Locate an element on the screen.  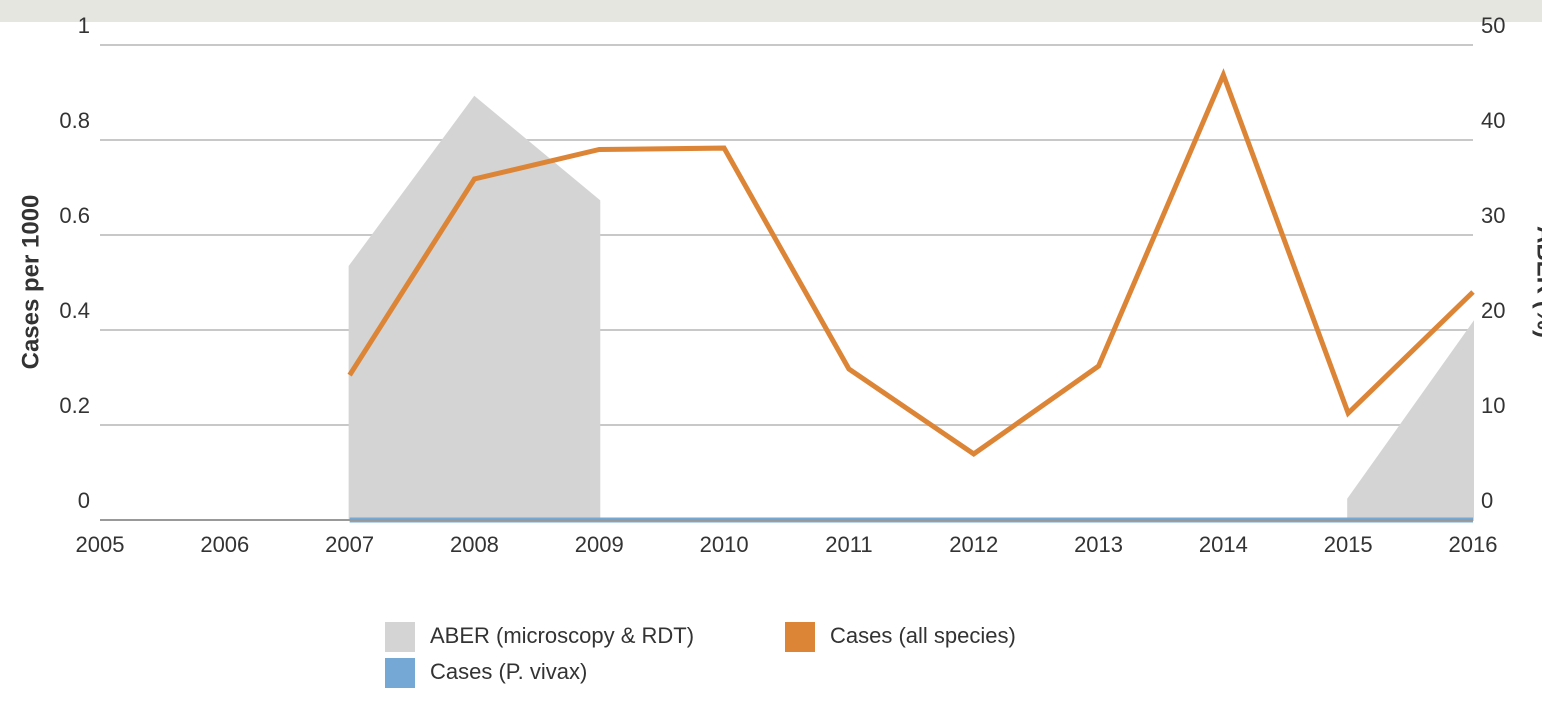
x-tick-label: 2016 is located at coordinates (1473, 544).